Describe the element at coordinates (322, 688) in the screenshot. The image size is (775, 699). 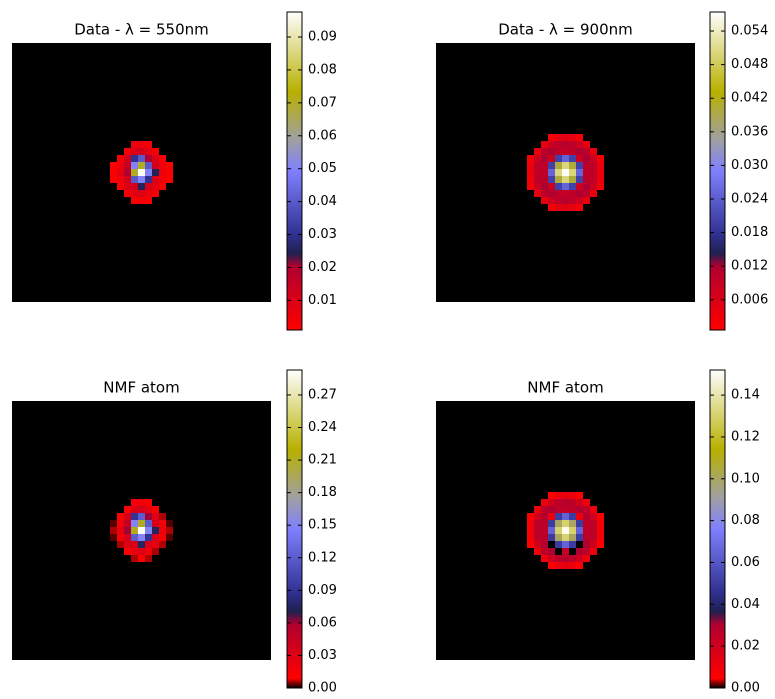
I see `colorbar-tick-label: 0.00` at that location.